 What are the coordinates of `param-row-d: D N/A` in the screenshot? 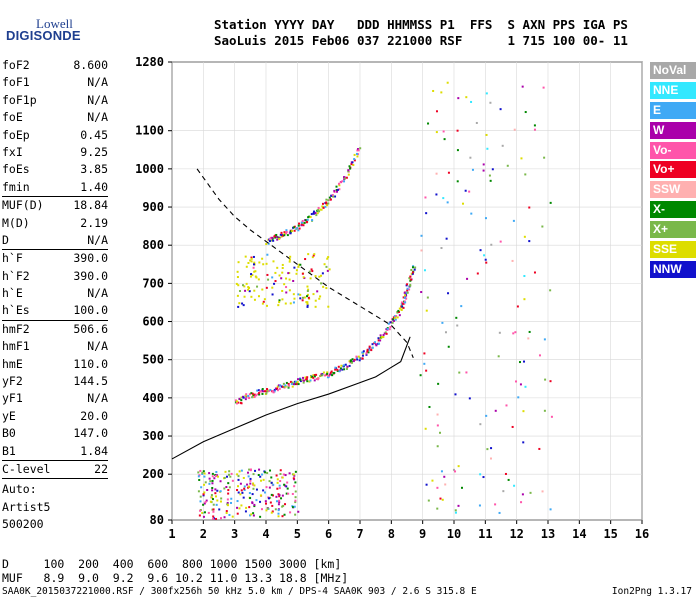 It's located at (55, 240).